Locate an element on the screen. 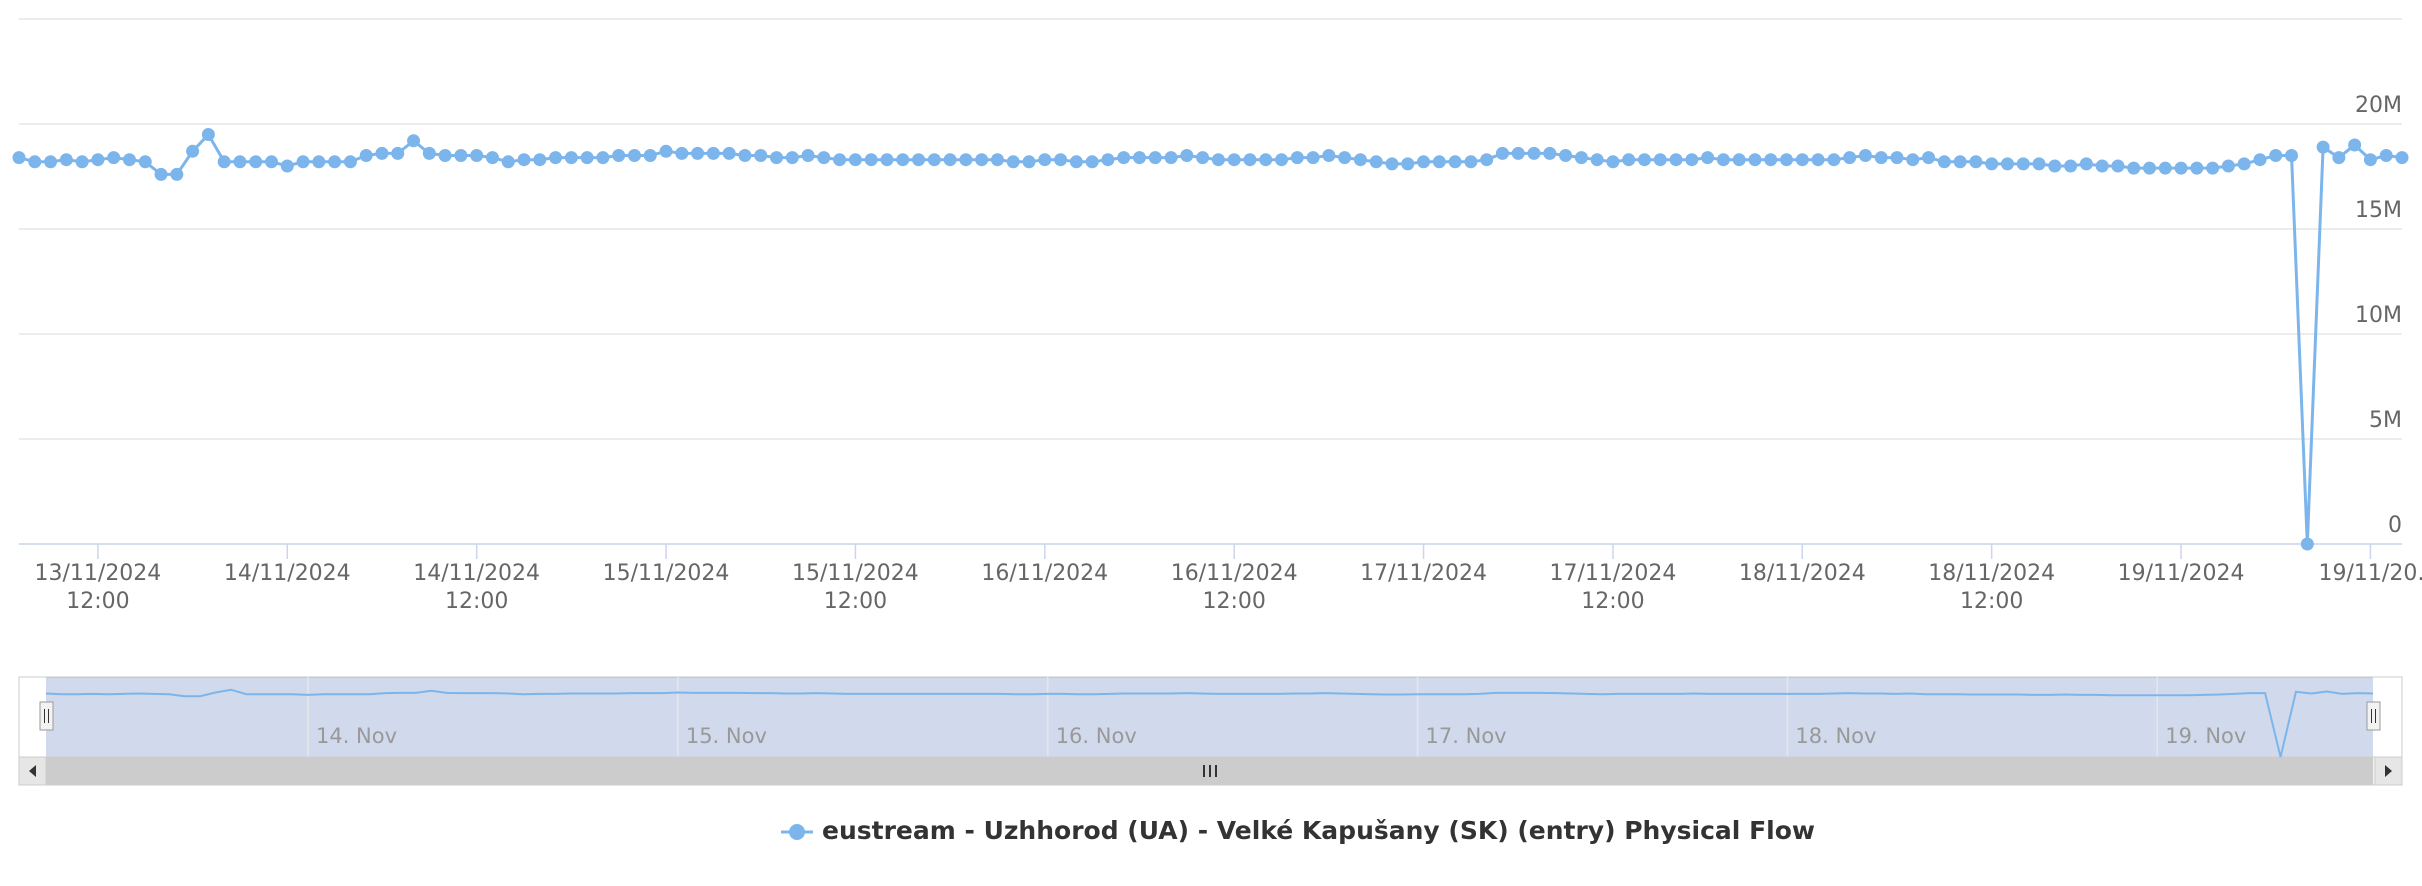 This screenshot has width=2422, height=886. x-tick-label: 14/11/2024 is located at coordinates (287, 573).